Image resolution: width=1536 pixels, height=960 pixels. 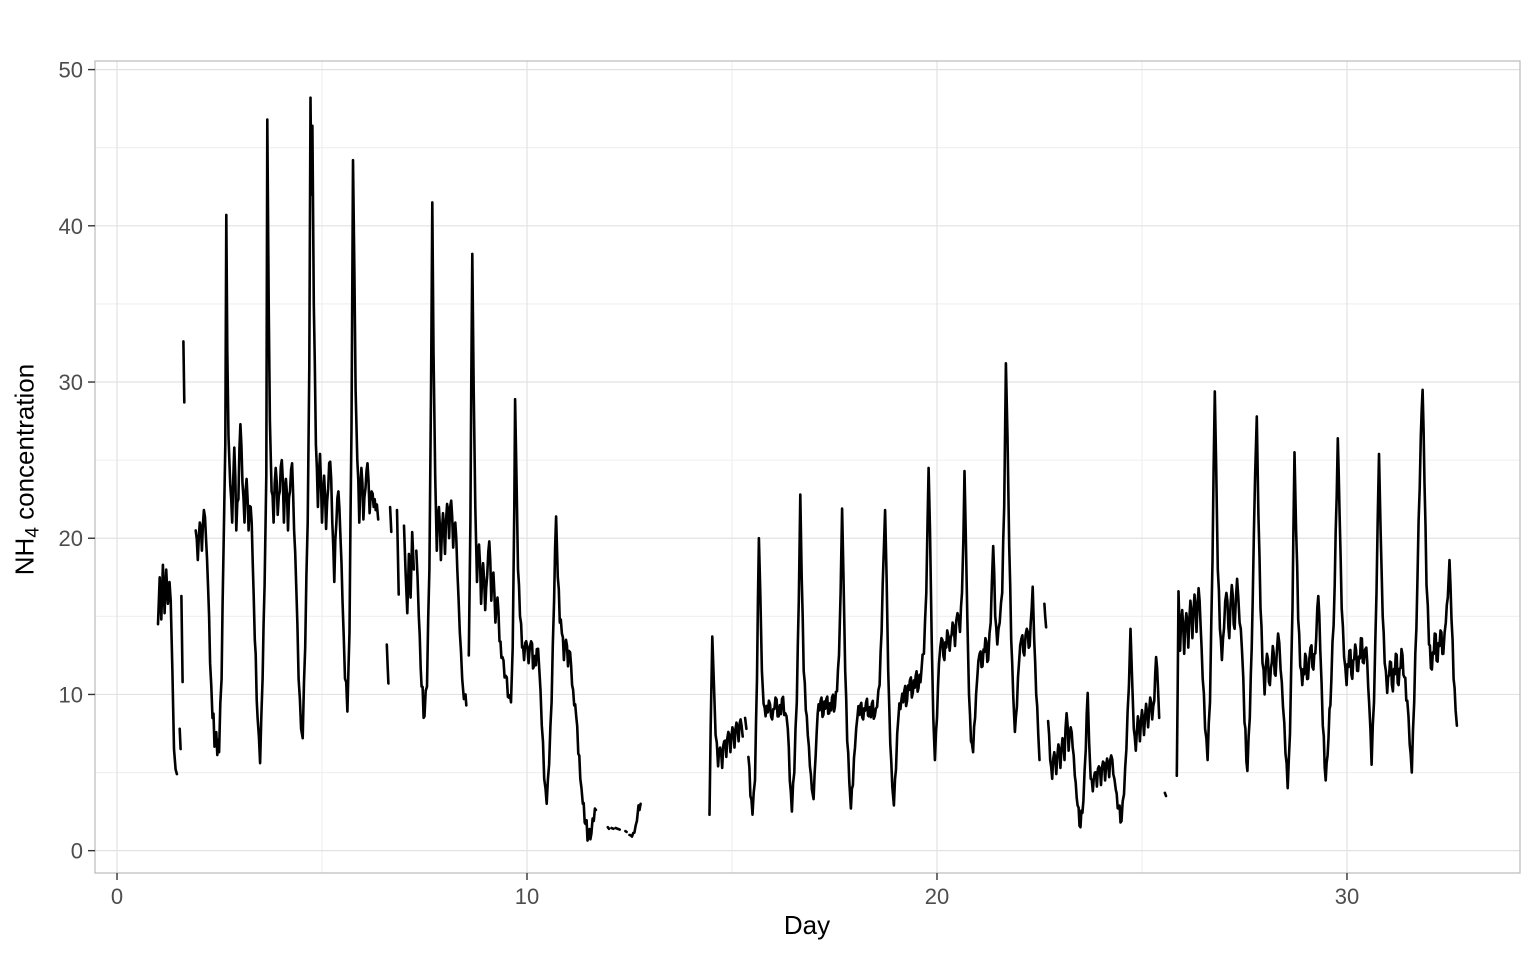 I want to click on y-axis-title: NH4 concentration, so click(x=26, y=470).